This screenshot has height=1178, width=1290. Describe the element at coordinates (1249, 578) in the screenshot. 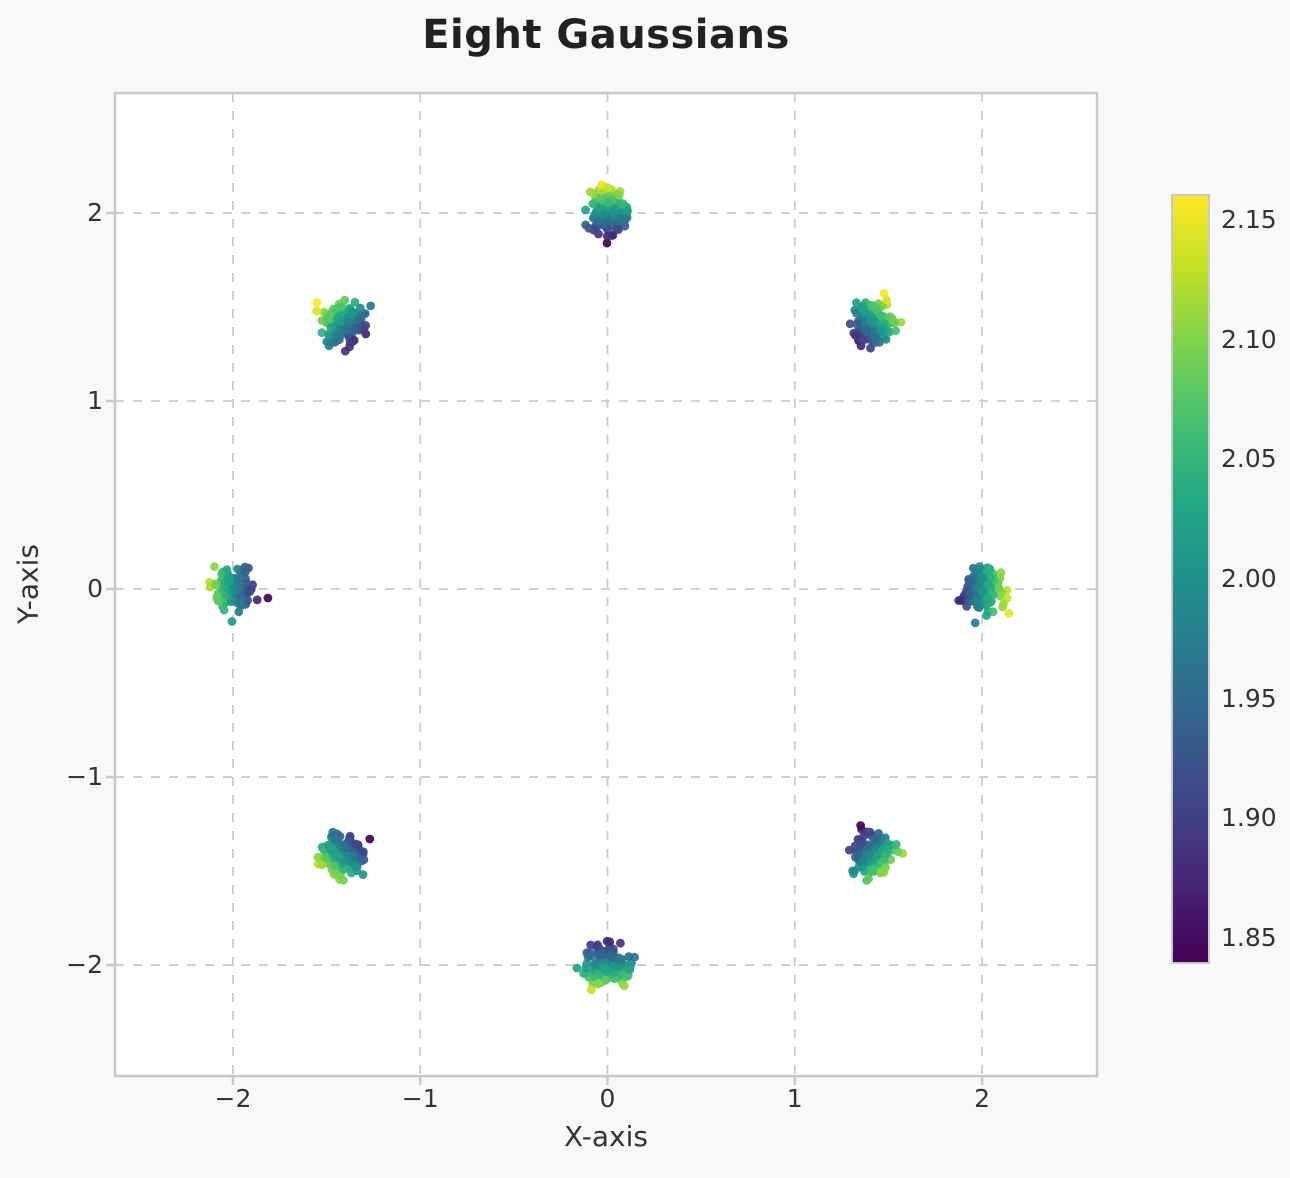

I see `colorbar-tick-label: 2.00` at that location.